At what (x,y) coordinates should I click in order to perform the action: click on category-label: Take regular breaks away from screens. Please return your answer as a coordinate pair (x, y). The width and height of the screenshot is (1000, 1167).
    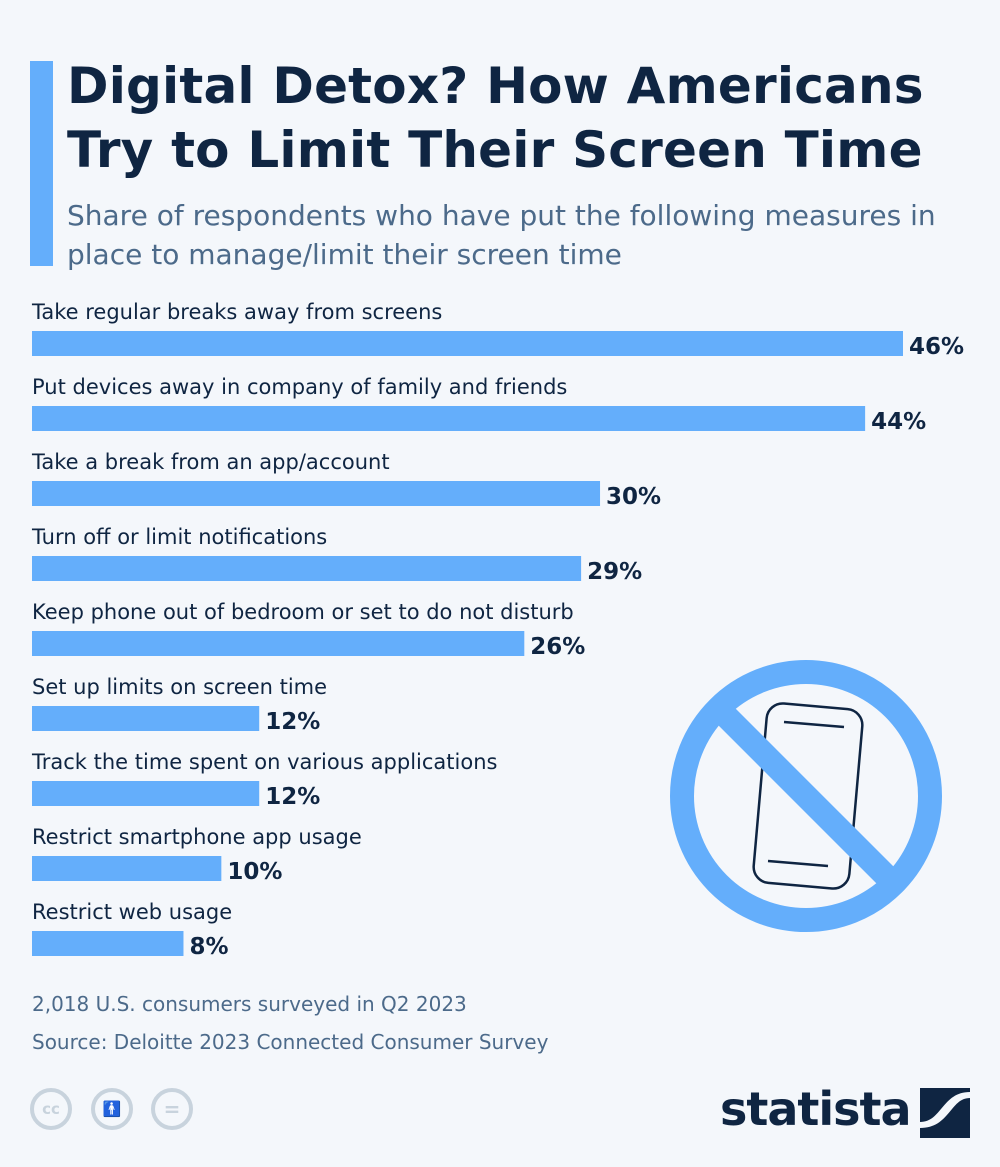
    Looking at the image, I should click on (236, 312).